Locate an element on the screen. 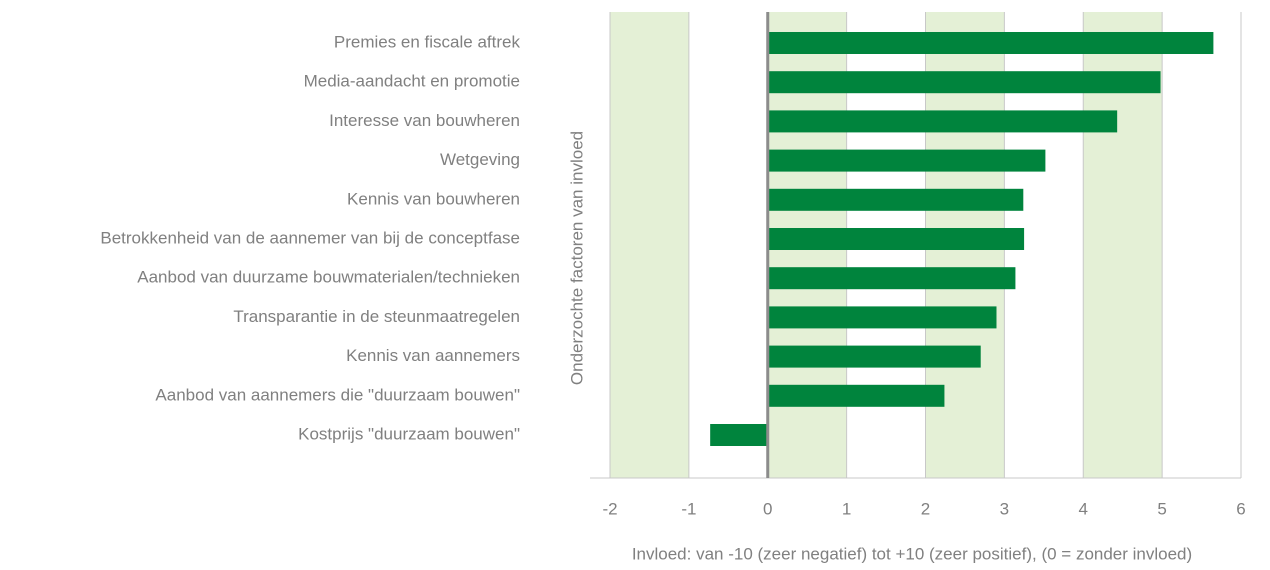 The image size is (1270, 570). band is located at coordinates (649, 245).